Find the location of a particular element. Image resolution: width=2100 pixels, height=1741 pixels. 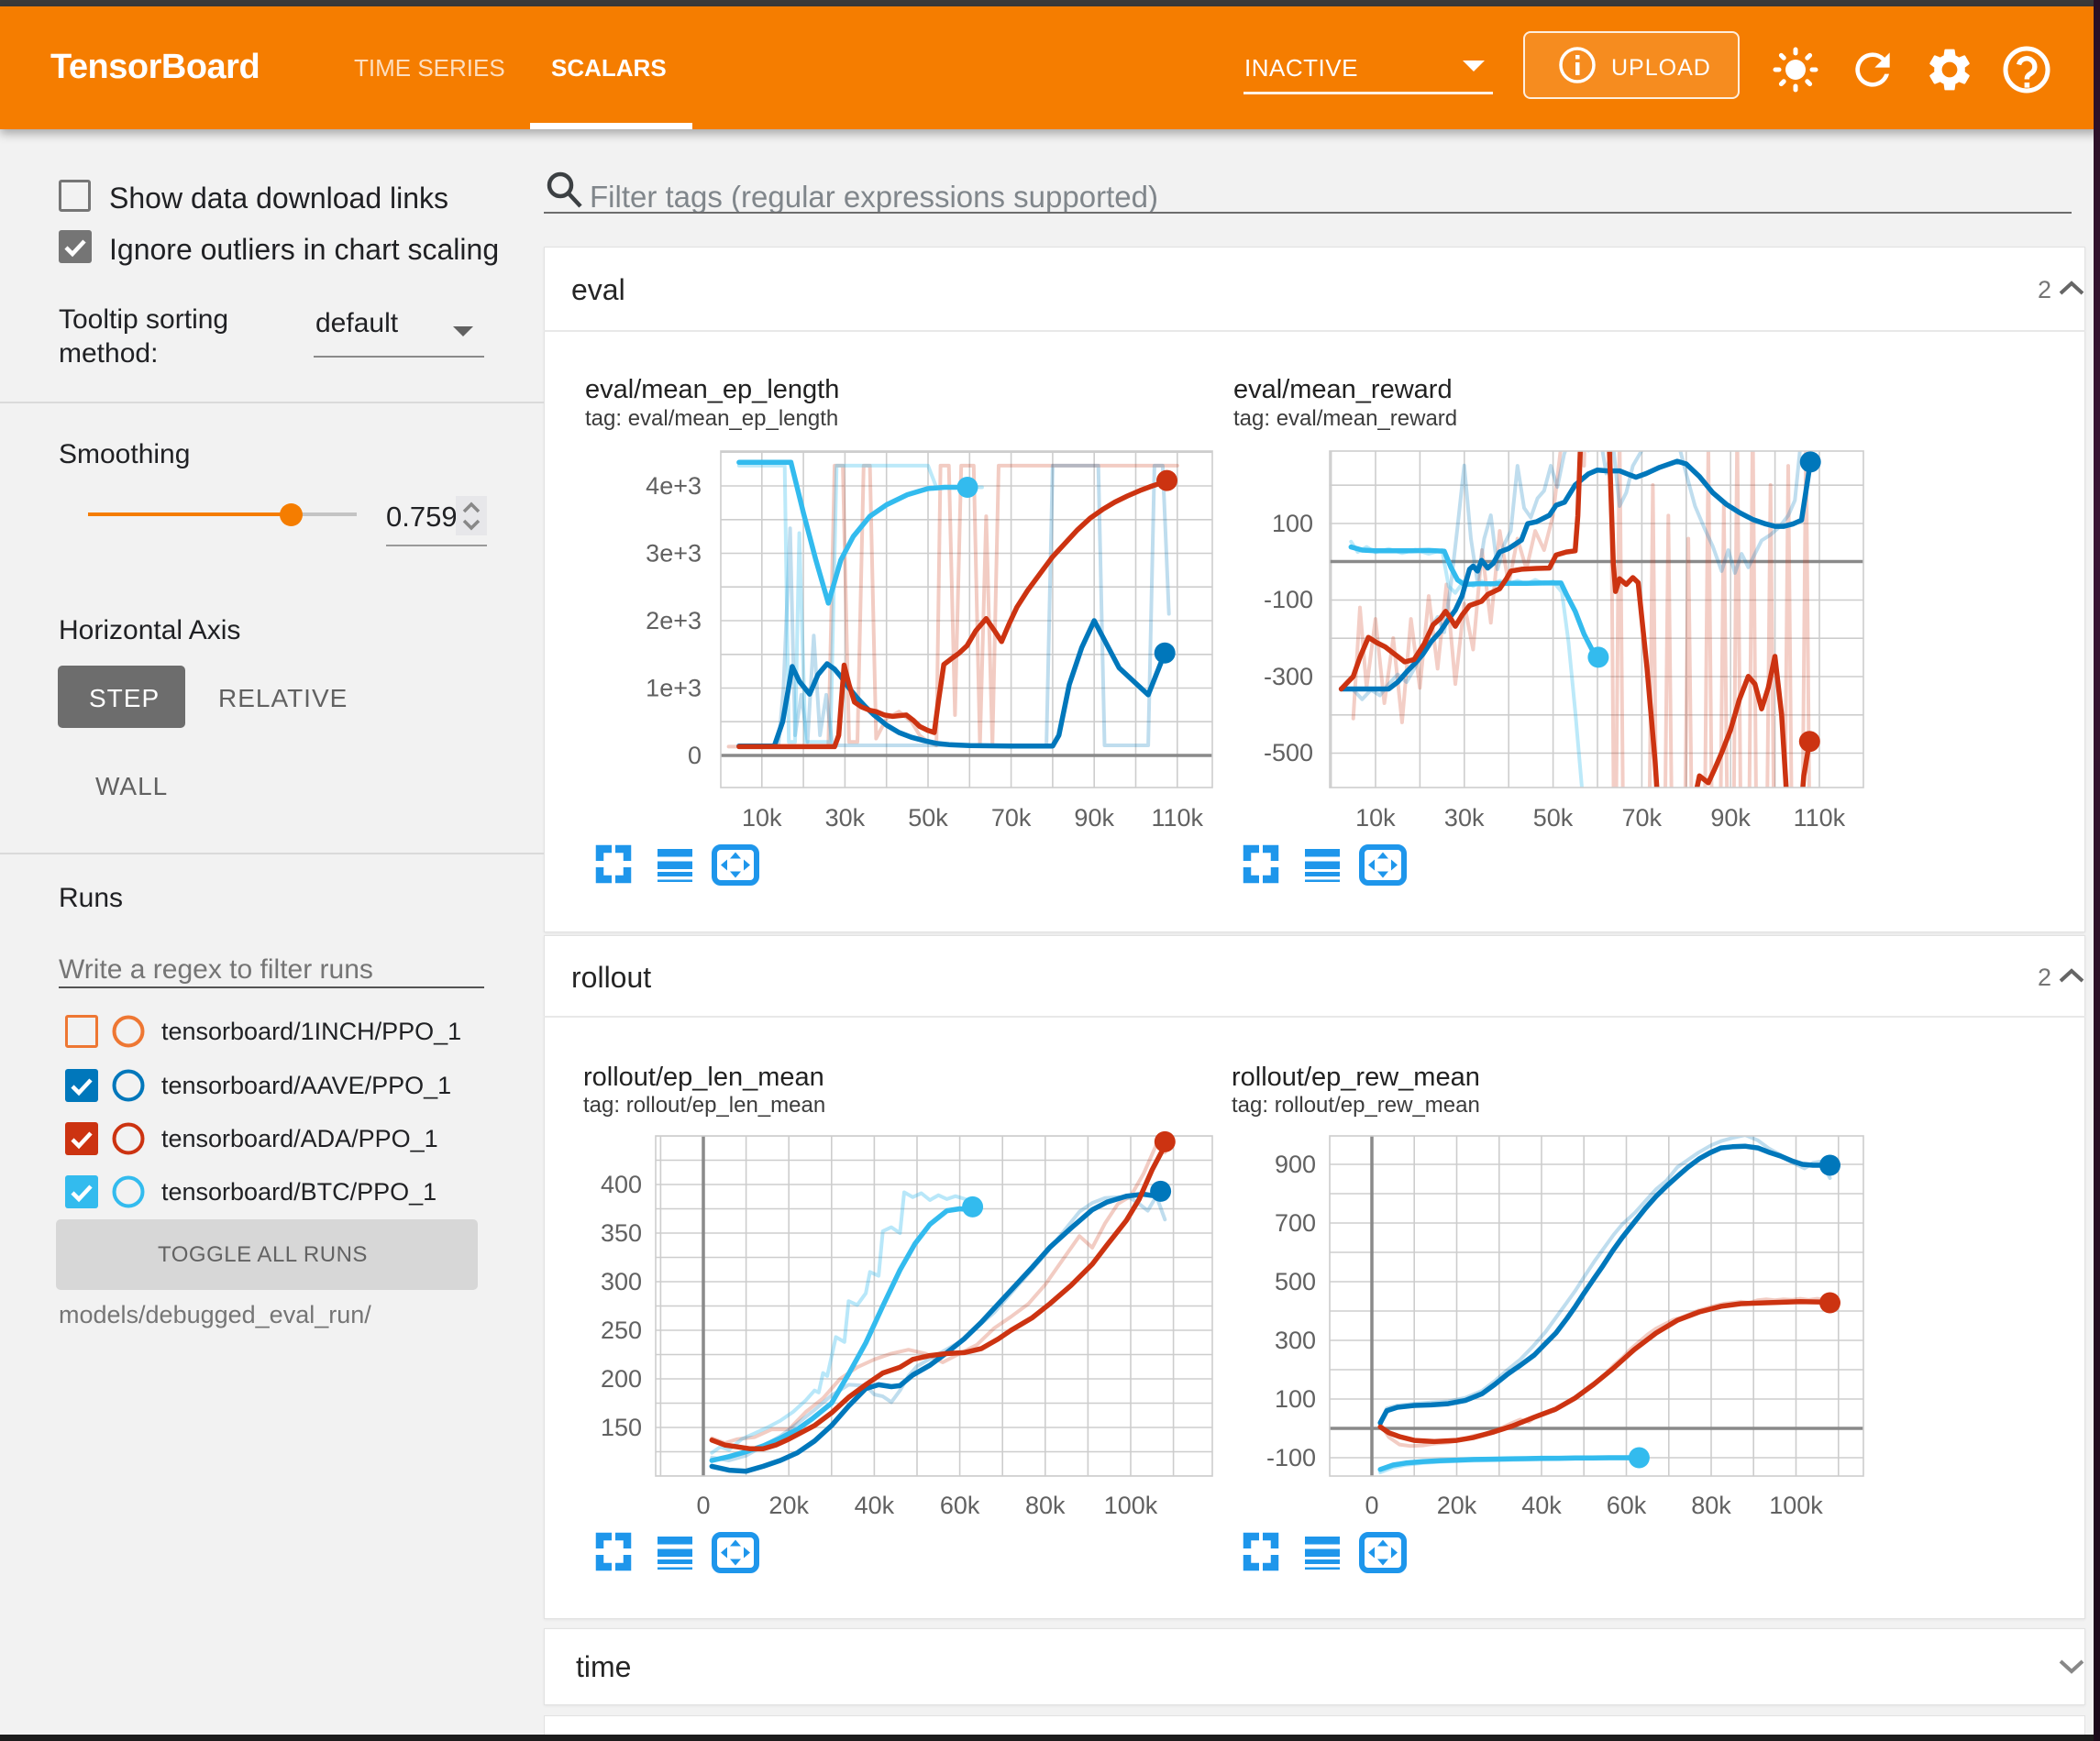

svg-text: 500 is located at coordinates (1295, 1282).